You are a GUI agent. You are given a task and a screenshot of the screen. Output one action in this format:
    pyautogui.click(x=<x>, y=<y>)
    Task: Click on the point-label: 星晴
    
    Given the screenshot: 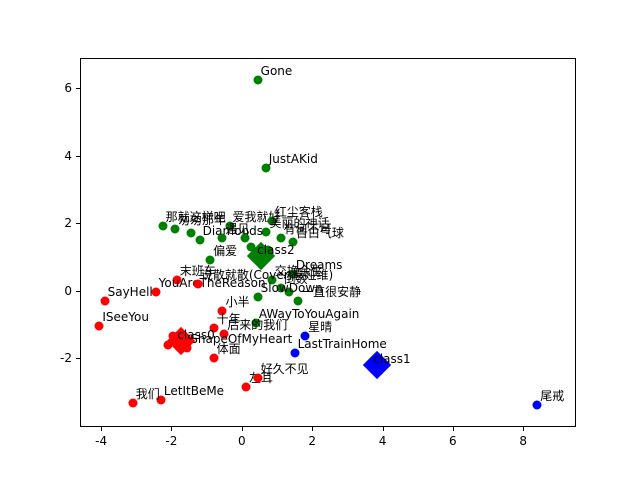 What is the action you would take?
    pyautogui.click(x=320, y=327)
    